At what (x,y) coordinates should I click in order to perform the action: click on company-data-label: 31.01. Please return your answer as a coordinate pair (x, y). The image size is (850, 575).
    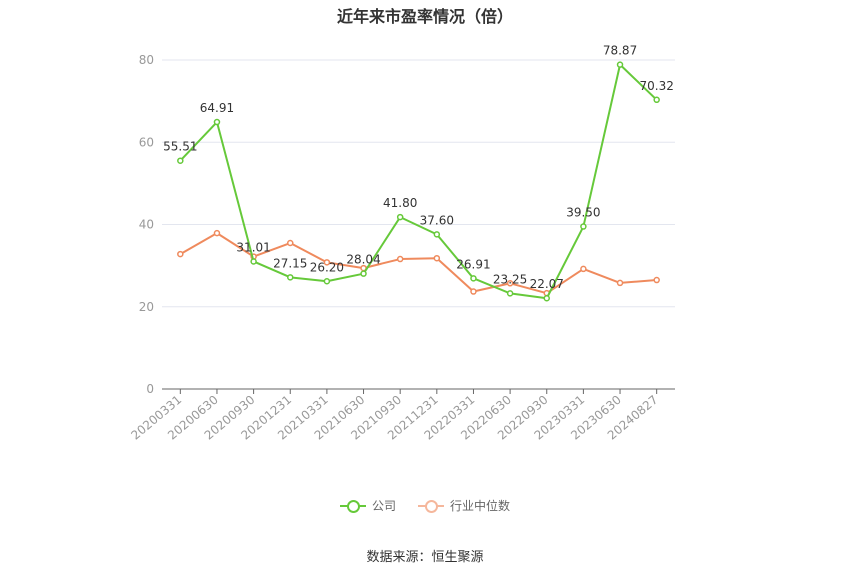
    Looking at the image, I should click on (253, 247).